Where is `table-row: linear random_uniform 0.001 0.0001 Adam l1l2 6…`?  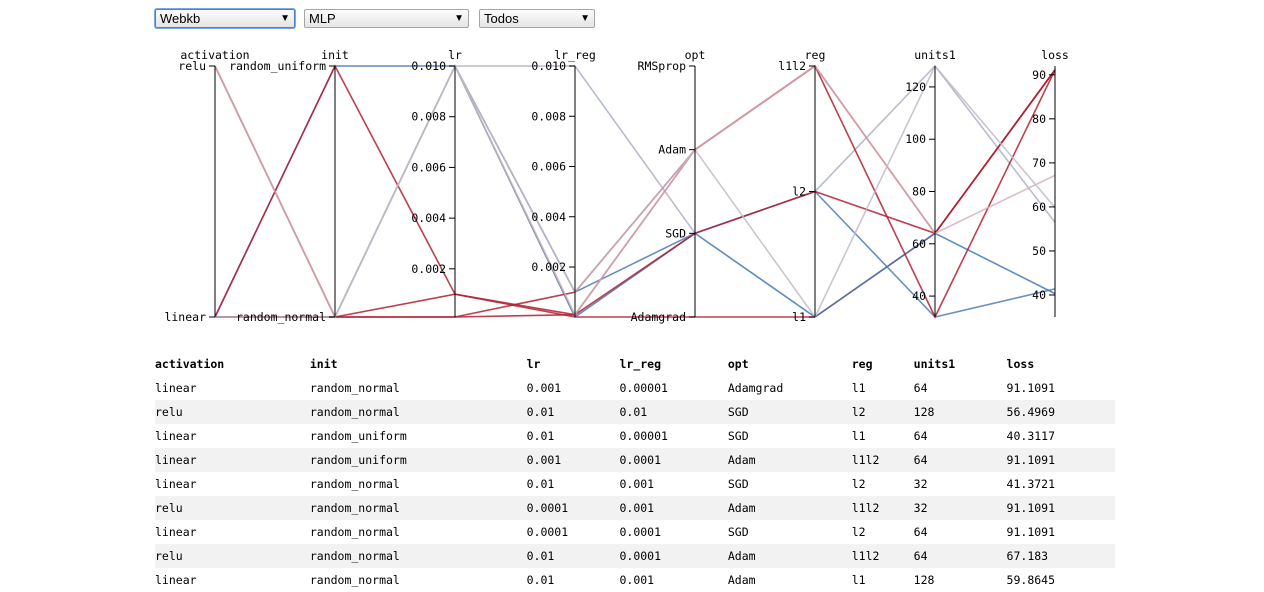 table-row: linear random_uniform 0.001 0.0001 Adam l1l2 6… is located at coordinates (635, 460).